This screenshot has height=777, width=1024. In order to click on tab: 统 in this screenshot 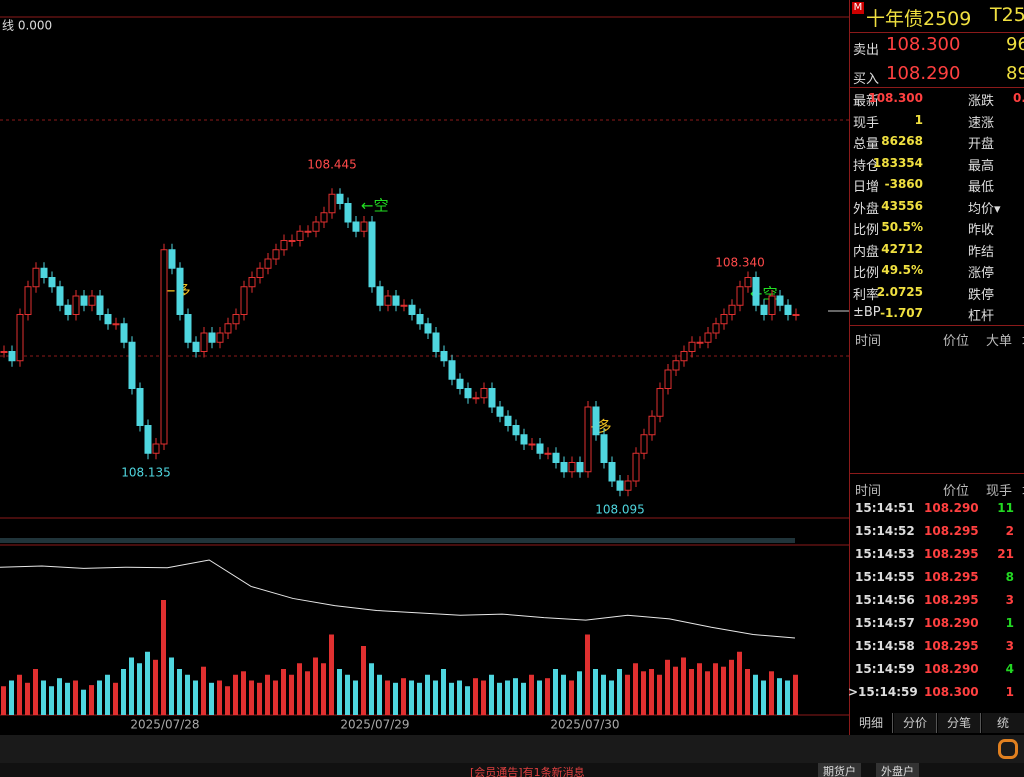, I will do `click(1003, 723)`.